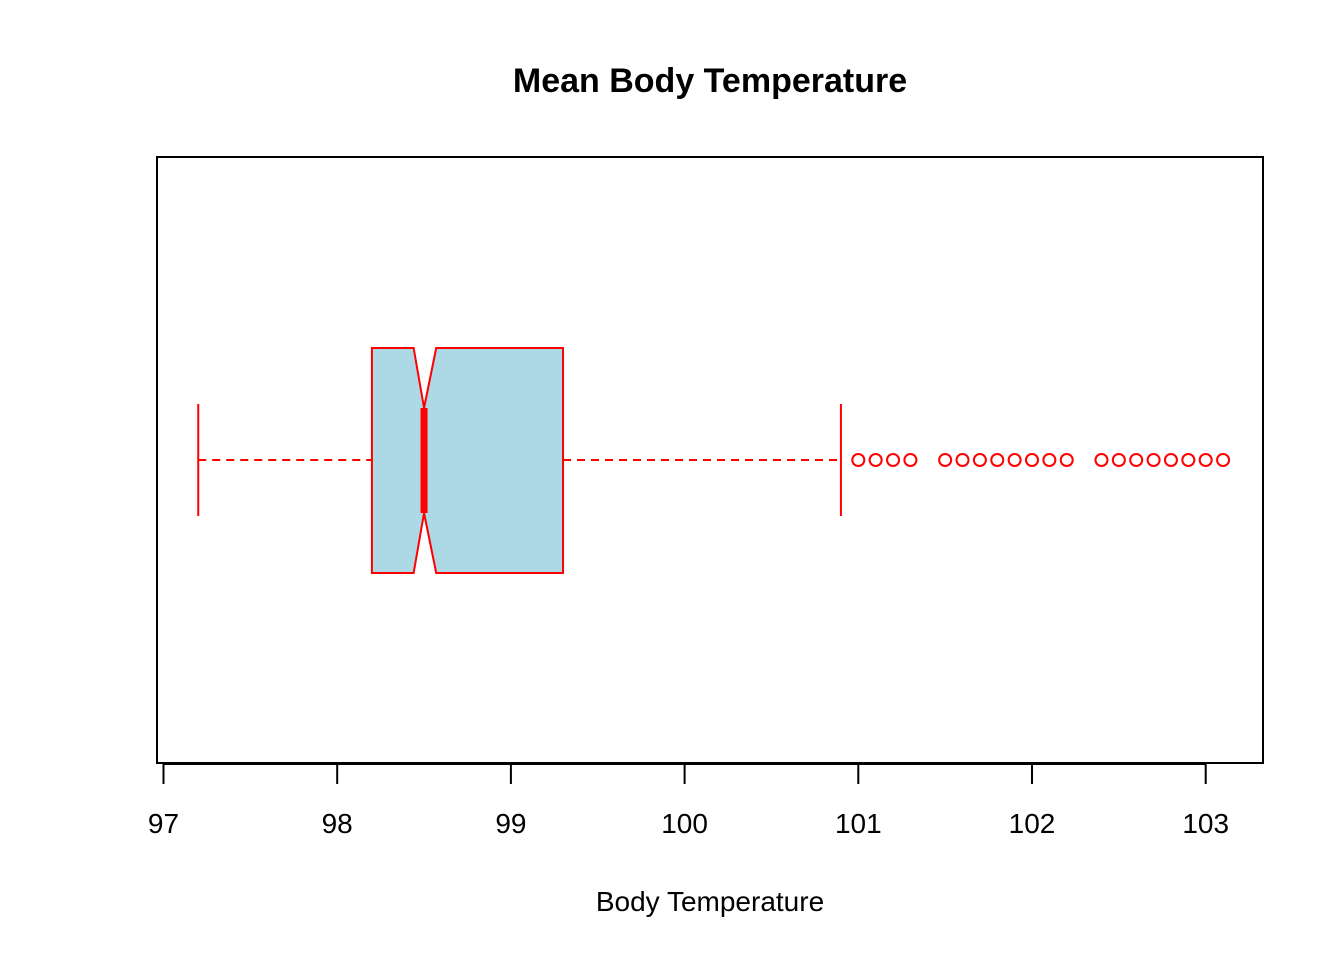 Image resolution: width=1344 pixels, height=960 pixels. Describe the element at coordinates (710, 81) in the screenshot. I see `chart-title: Mean Body Temperature` at that location.